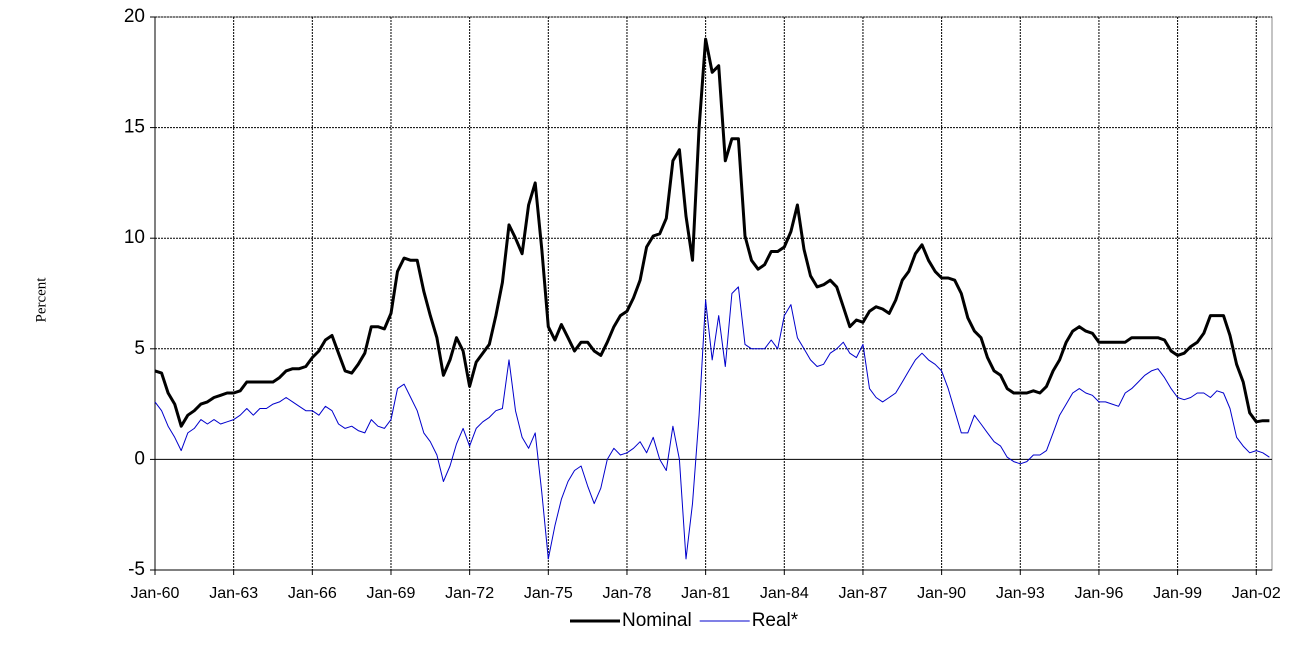 This screenshot has width=1300, height=667. What do you see at coordinates (657, 620) in the screenshot?
I see `legend-label: Nominal` at bounding box center [657, 620].